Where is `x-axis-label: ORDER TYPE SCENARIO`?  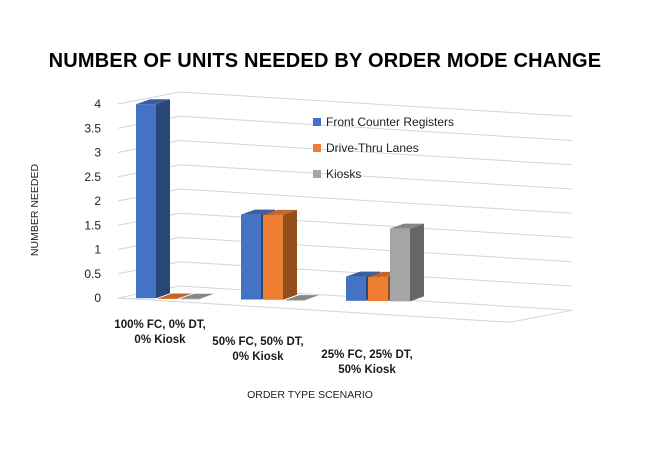 x-axis-label: ORDER TYPE SCENARIO is located at coordinates (310, 395).